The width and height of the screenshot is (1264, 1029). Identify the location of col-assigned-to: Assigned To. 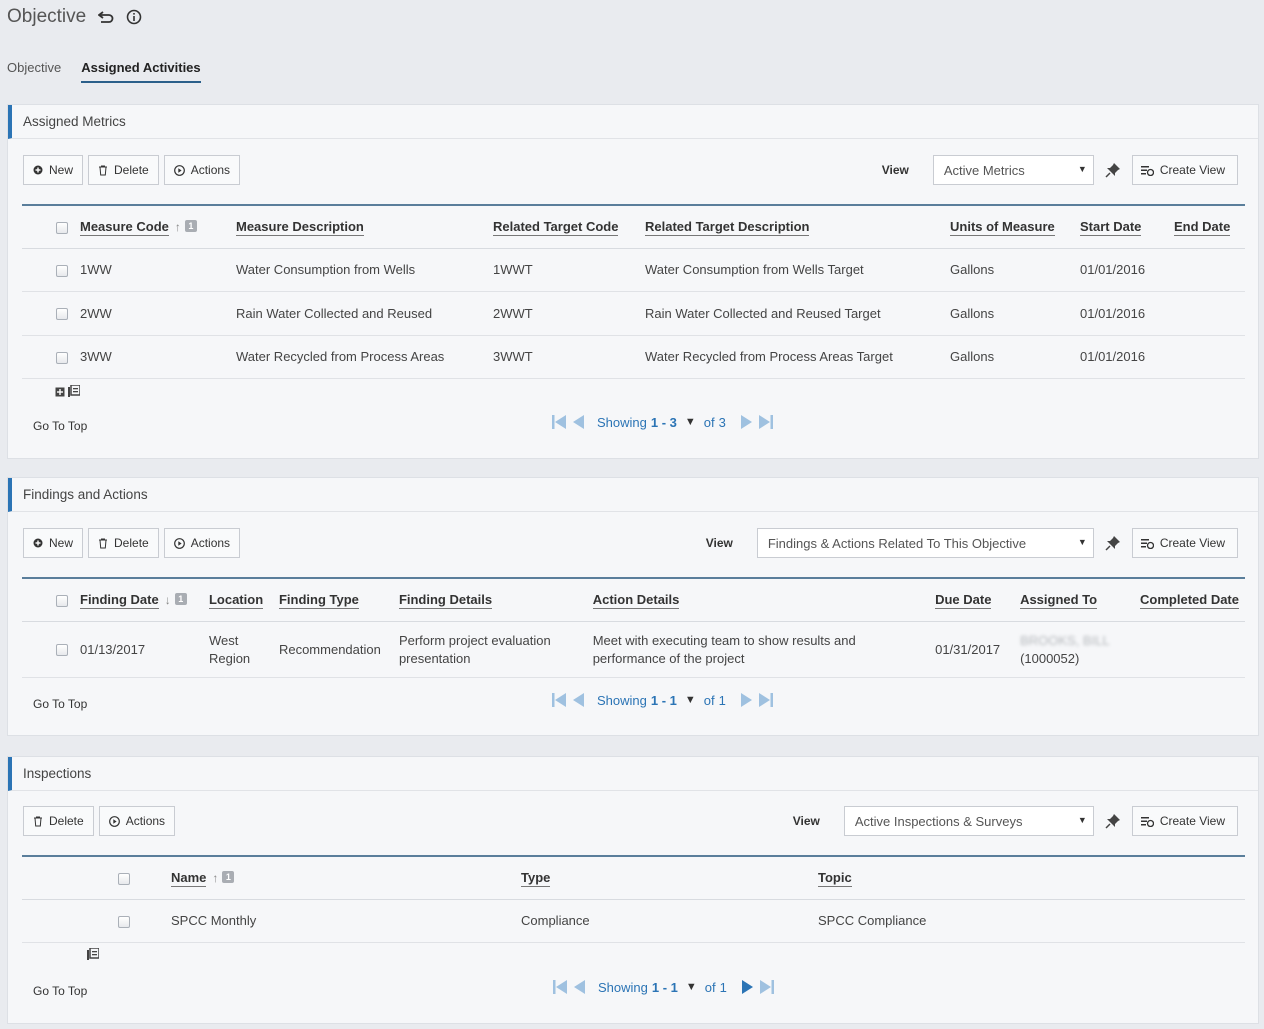
(1074, 600).